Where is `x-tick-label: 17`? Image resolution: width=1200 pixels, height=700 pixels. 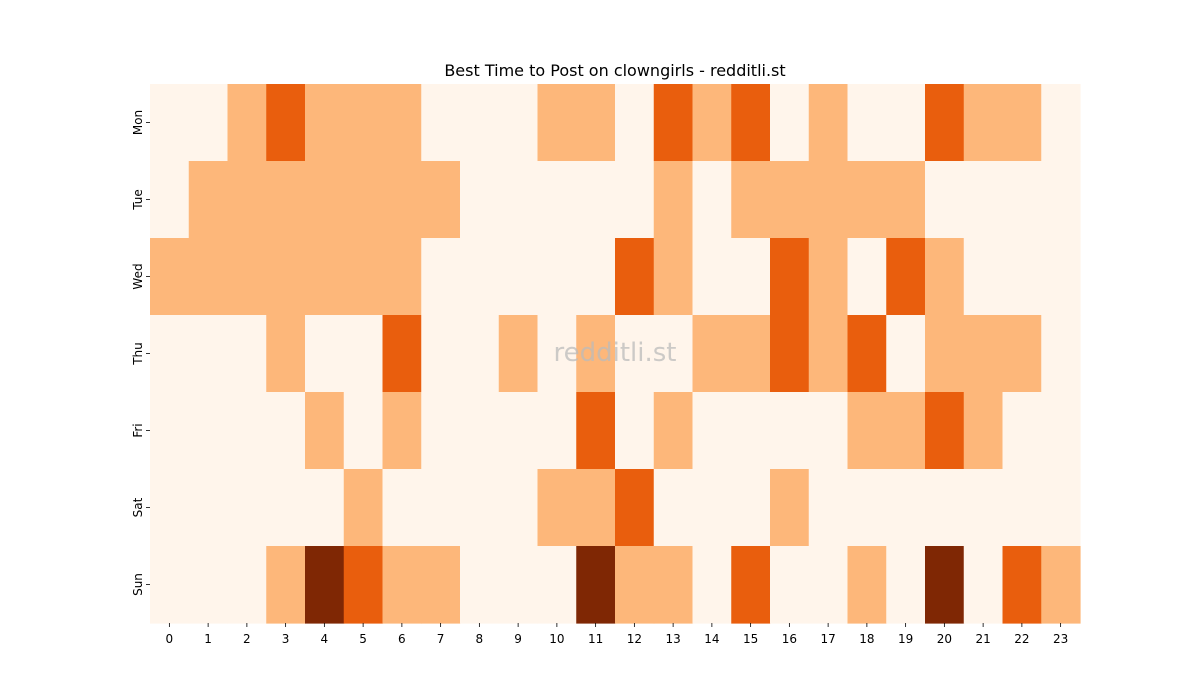 x-tick-label: 17 is located at coordinates (827, 639).